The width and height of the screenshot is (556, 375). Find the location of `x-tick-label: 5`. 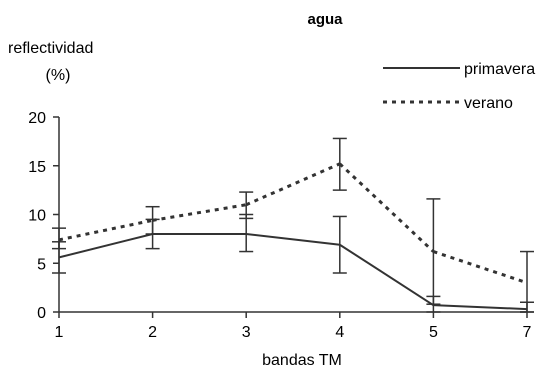

x-tick-label: 5 is located at coordinates (433, 332).